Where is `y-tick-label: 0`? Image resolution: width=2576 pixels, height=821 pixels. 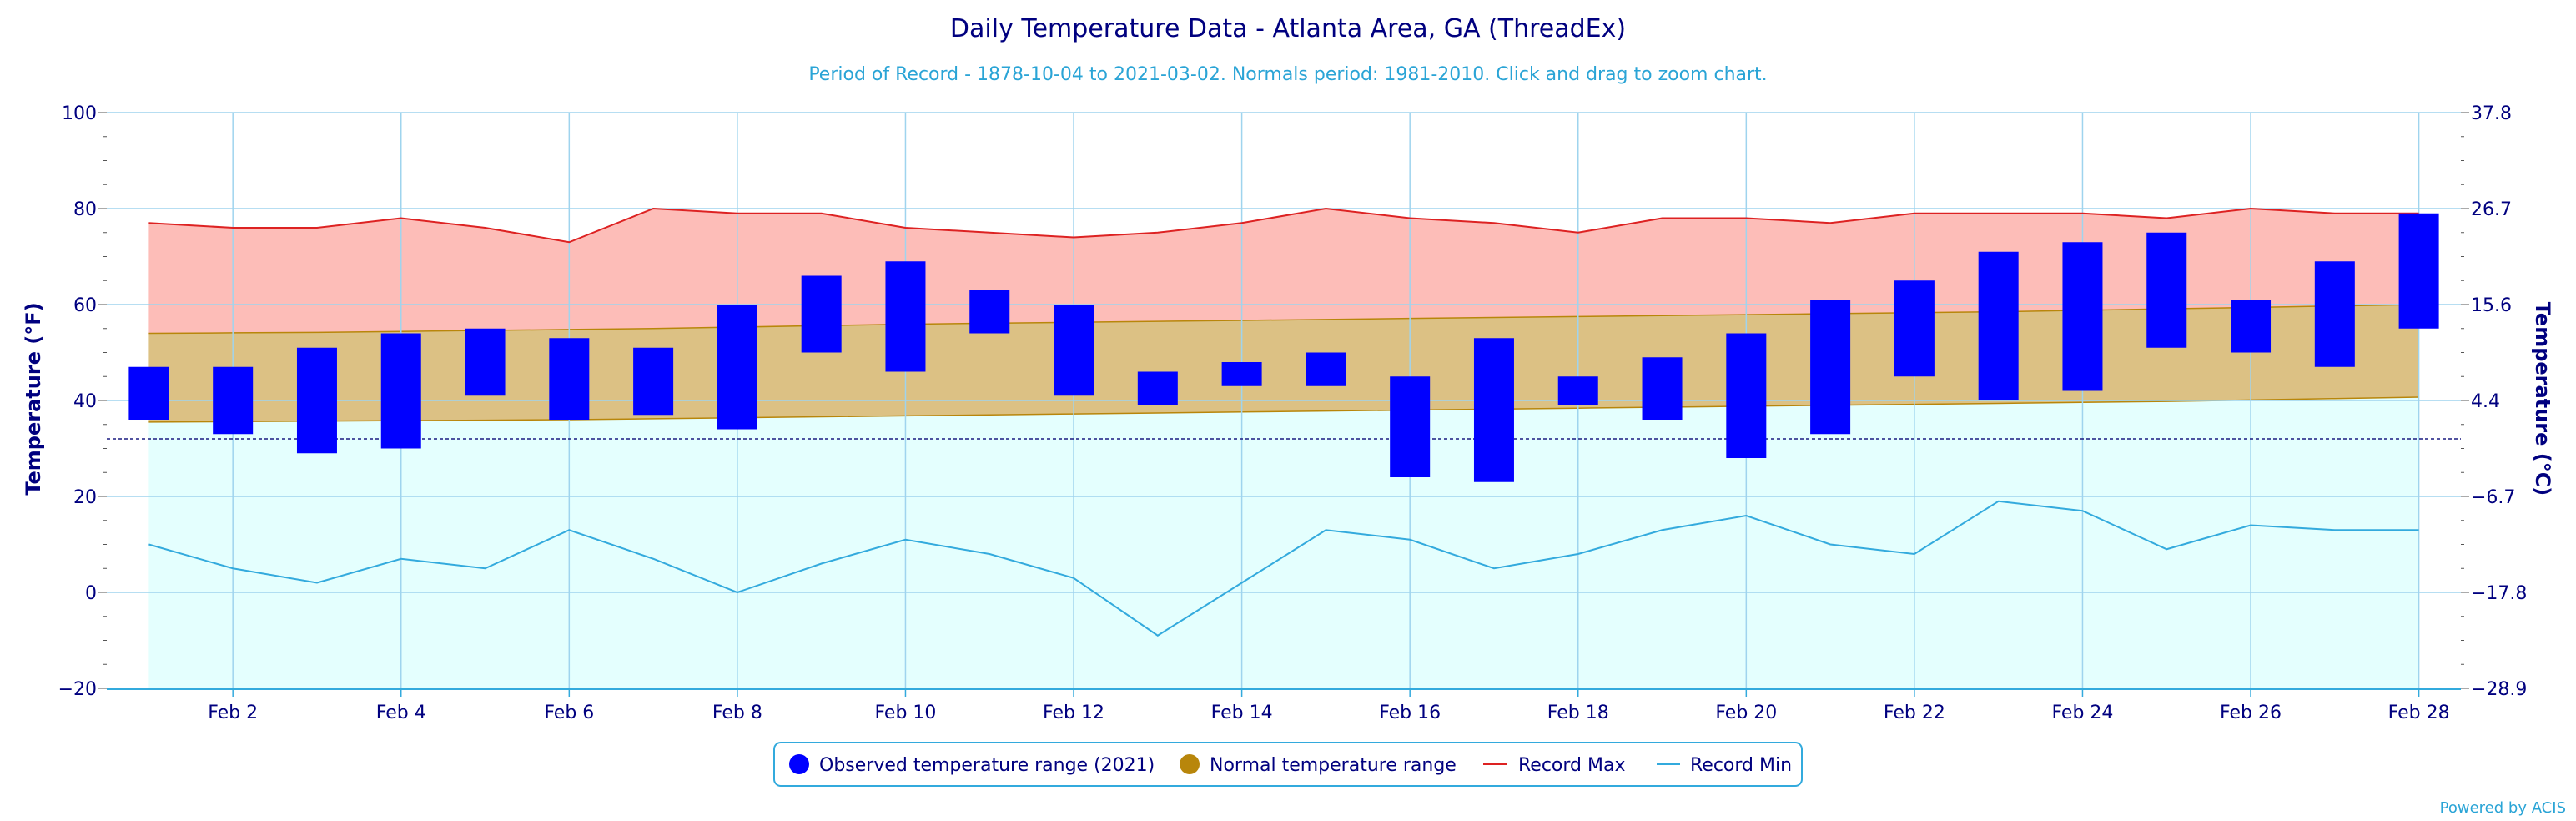
y-tick-label: 0 is located at coordinates (91, 593).